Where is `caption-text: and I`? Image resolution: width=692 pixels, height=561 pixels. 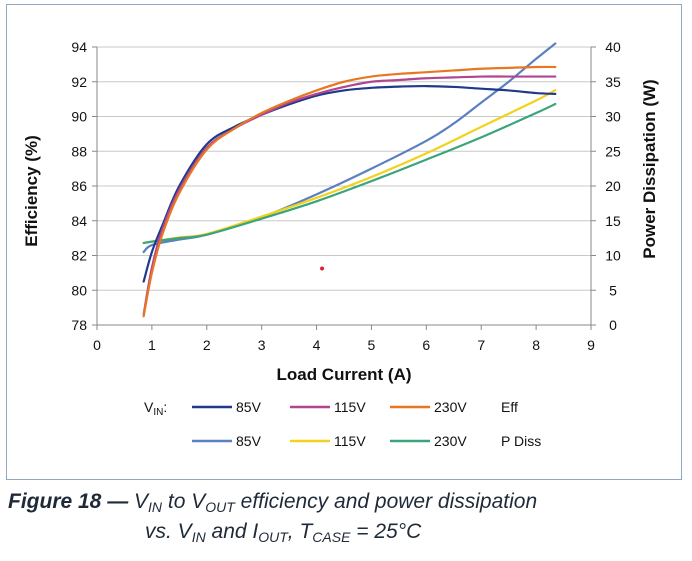 caption-text: and I is located at coordinates (232, 531).